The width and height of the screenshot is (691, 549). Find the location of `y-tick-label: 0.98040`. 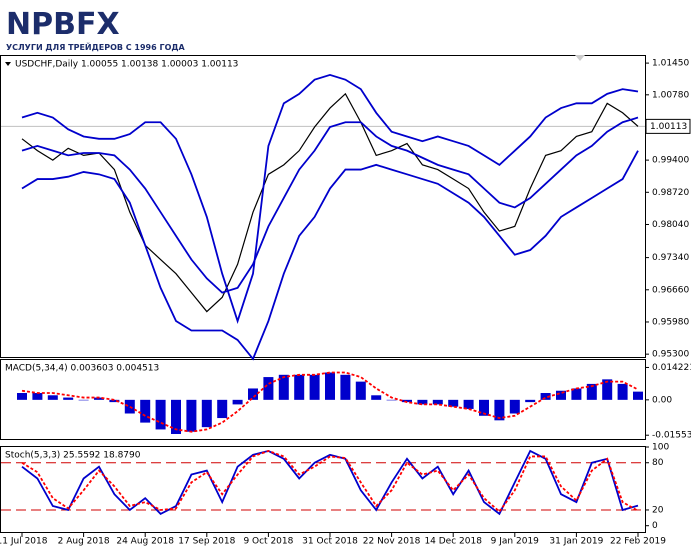

y-tick-label: 0.98040 is located at coordinates (670, 225).